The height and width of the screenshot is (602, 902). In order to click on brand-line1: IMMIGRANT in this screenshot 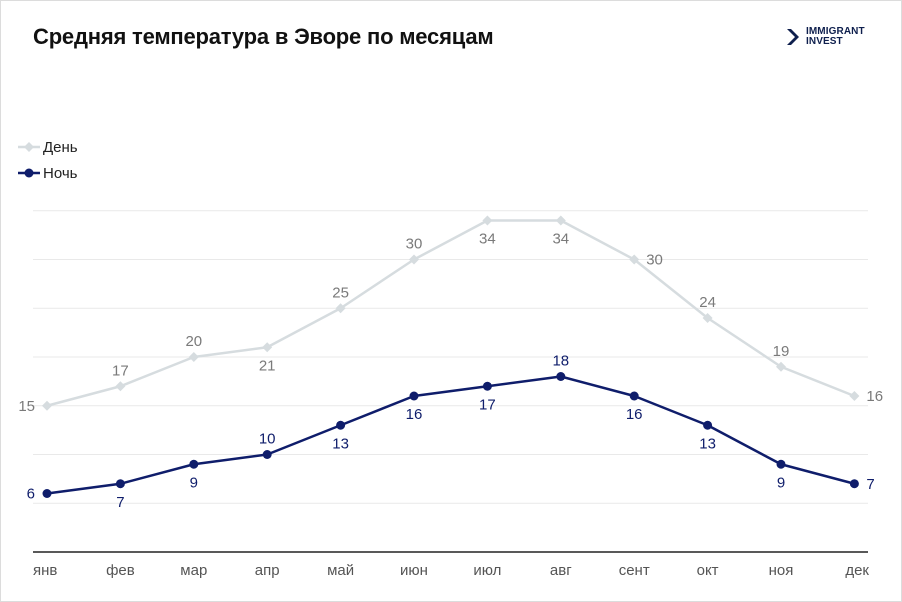, I will do `click(835, 31)`.